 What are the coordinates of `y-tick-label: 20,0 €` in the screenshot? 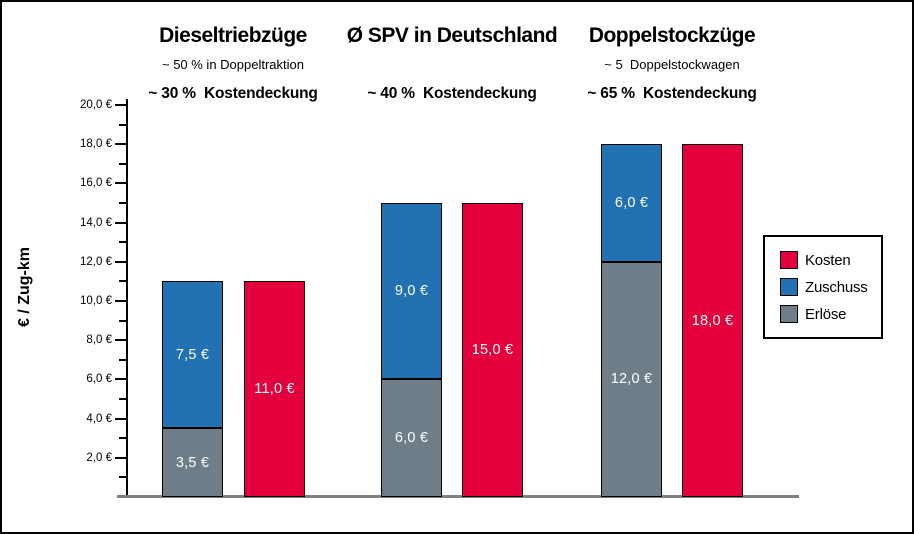 It's located at (96, 105).